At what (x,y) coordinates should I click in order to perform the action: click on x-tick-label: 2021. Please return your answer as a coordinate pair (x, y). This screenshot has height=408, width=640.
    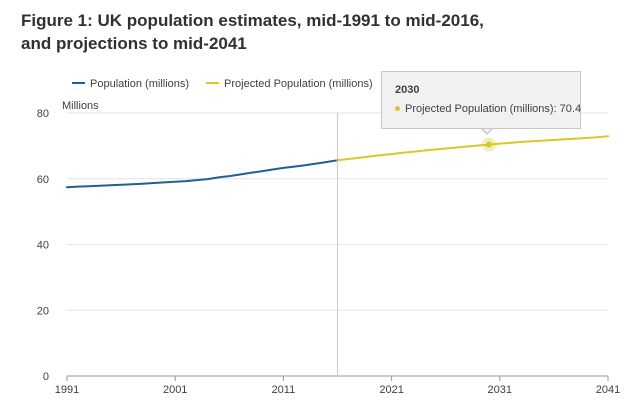
    Looking at the image, I should click on (391, 390).